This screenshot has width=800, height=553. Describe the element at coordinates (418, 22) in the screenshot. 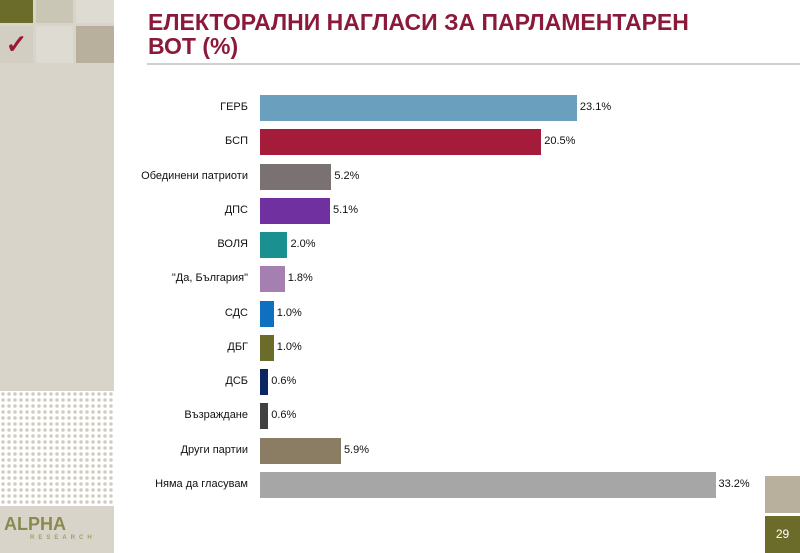

I see `title-line-1: ЕЛЕКТОРАЛНИ НАГЛАСИ ЗА ПАРЛАМЕНТАРЕН` at that location.